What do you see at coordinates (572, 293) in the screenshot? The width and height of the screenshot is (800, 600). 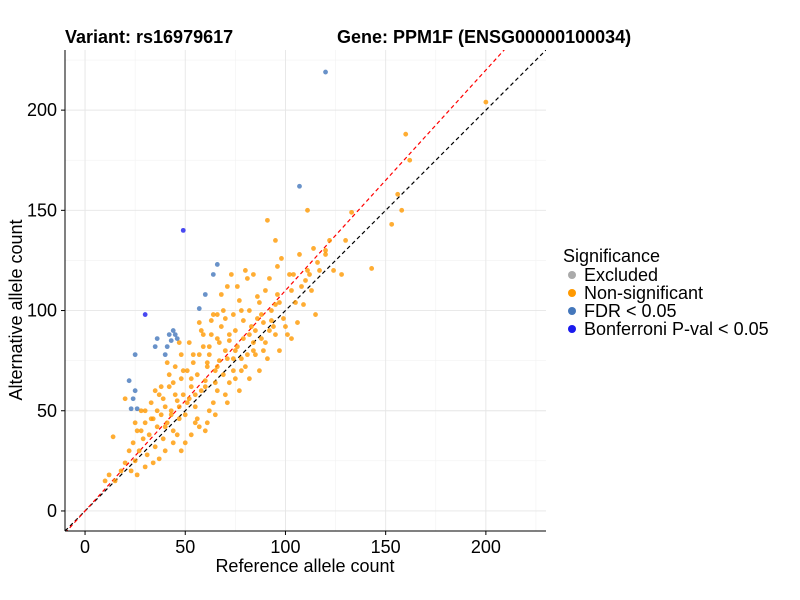 I see `legend-key-non-significant` at bounding box center [572, 293].